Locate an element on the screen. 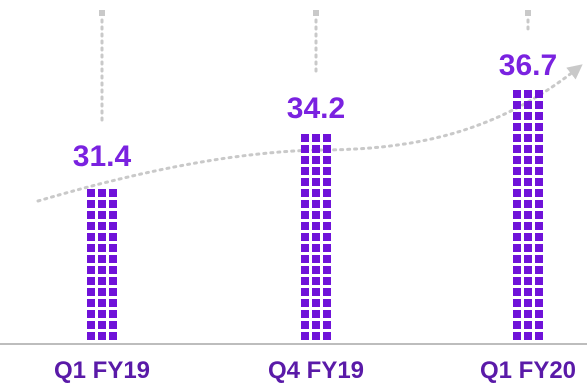  value-label-q1-fy19: 31.4 is located at coordinates (102, 156).